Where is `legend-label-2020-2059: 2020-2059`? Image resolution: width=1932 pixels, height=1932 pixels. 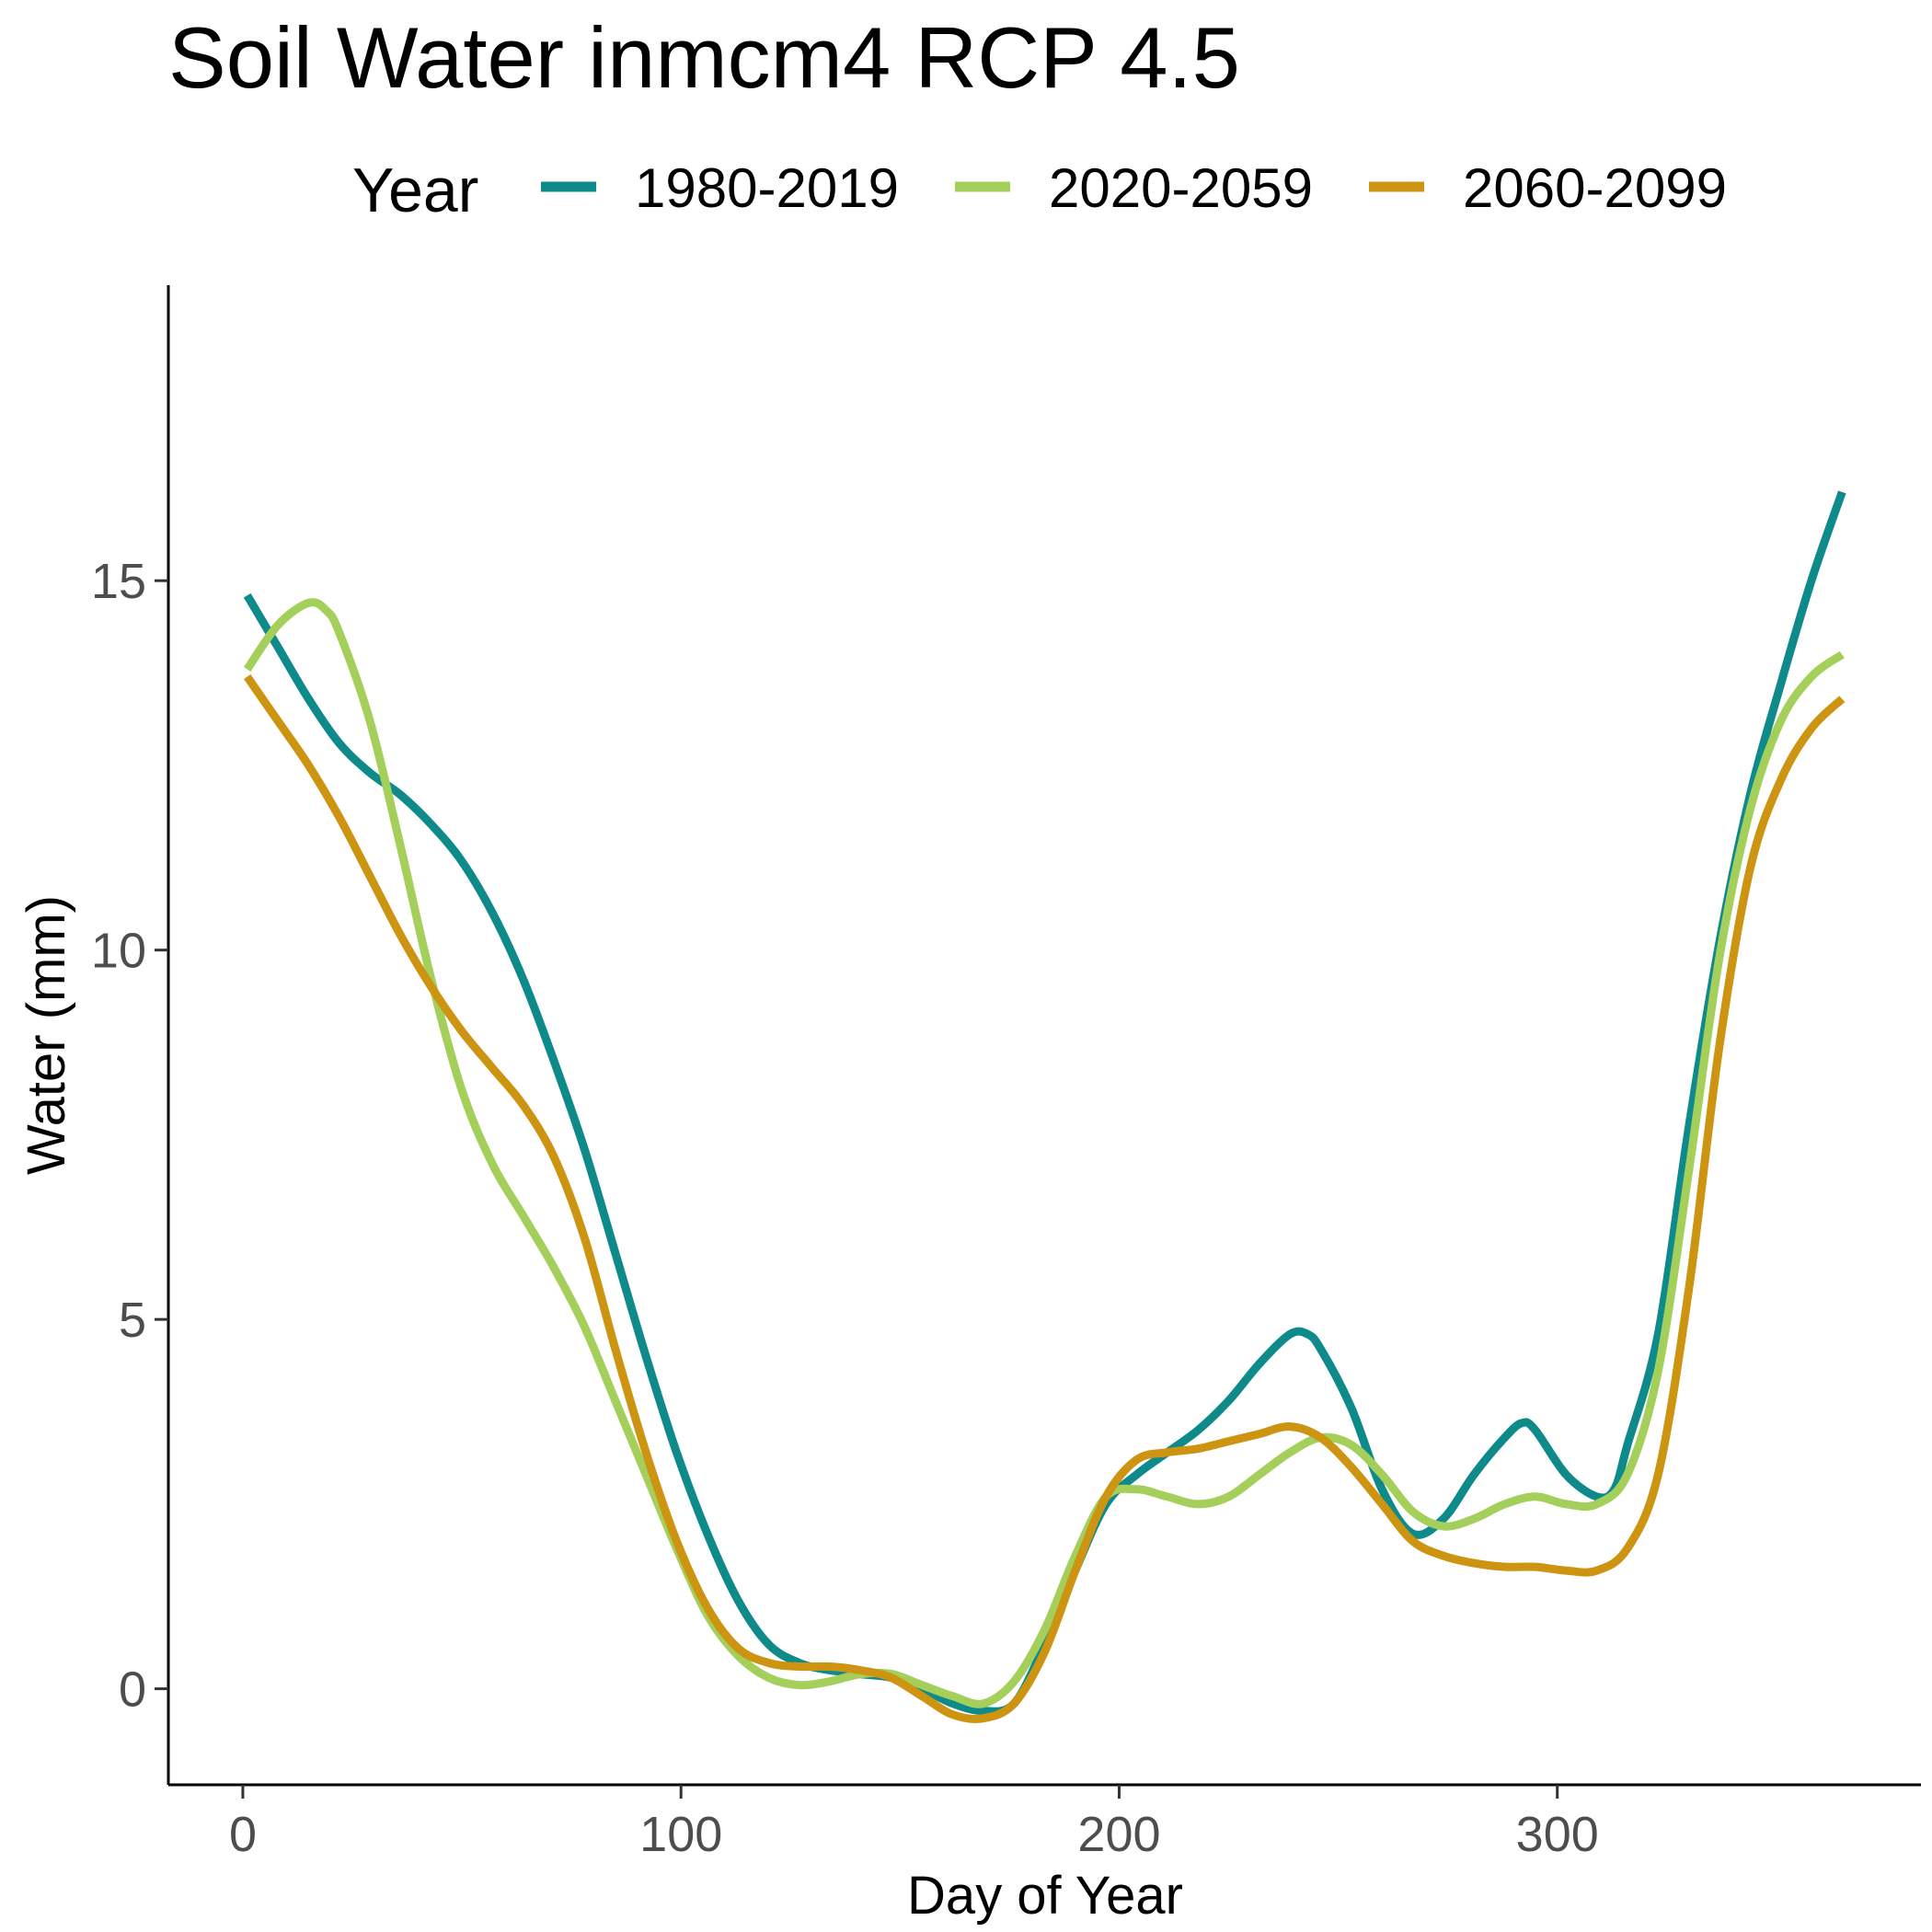 legend-label-2020-2059: 2020-2059 is located at coordinates (1181, 188).